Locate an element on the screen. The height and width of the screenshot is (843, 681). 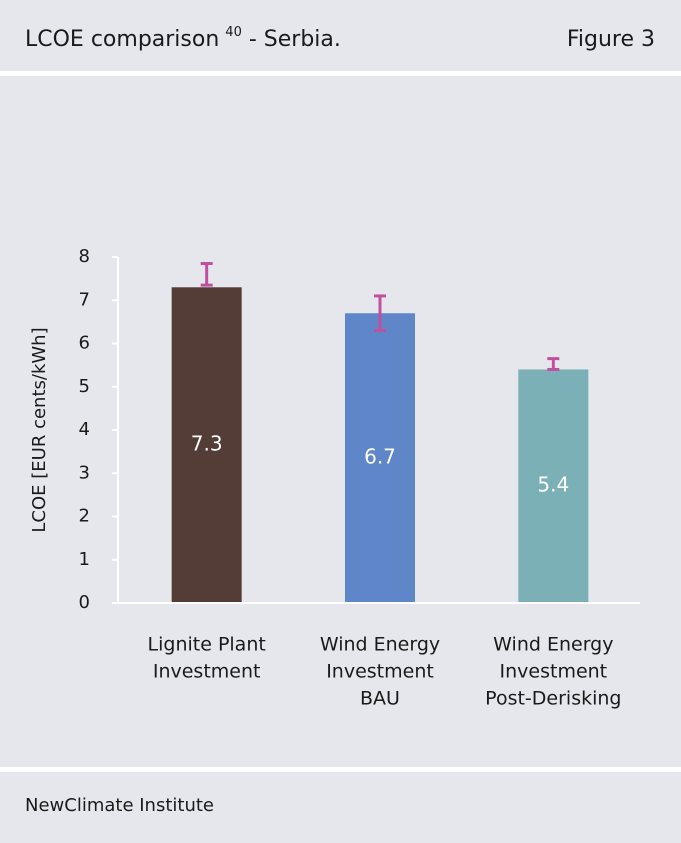
y-tick-label: 7 is located at coordinates (84, 299).